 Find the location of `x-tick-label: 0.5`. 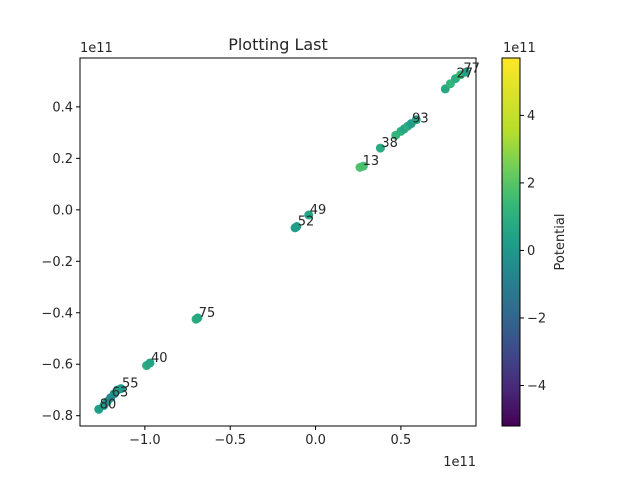

x-tick-label: 0.5 is located at coordinates (401, 440).